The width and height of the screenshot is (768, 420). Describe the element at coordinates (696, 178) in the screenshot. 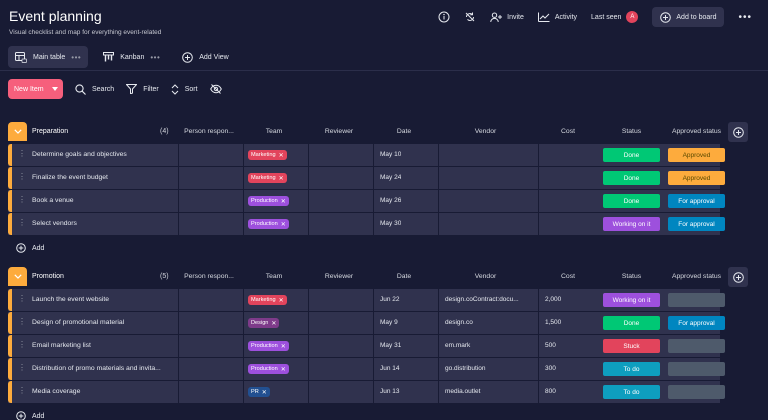

I see `approved-status-badge: Approved` at that location.